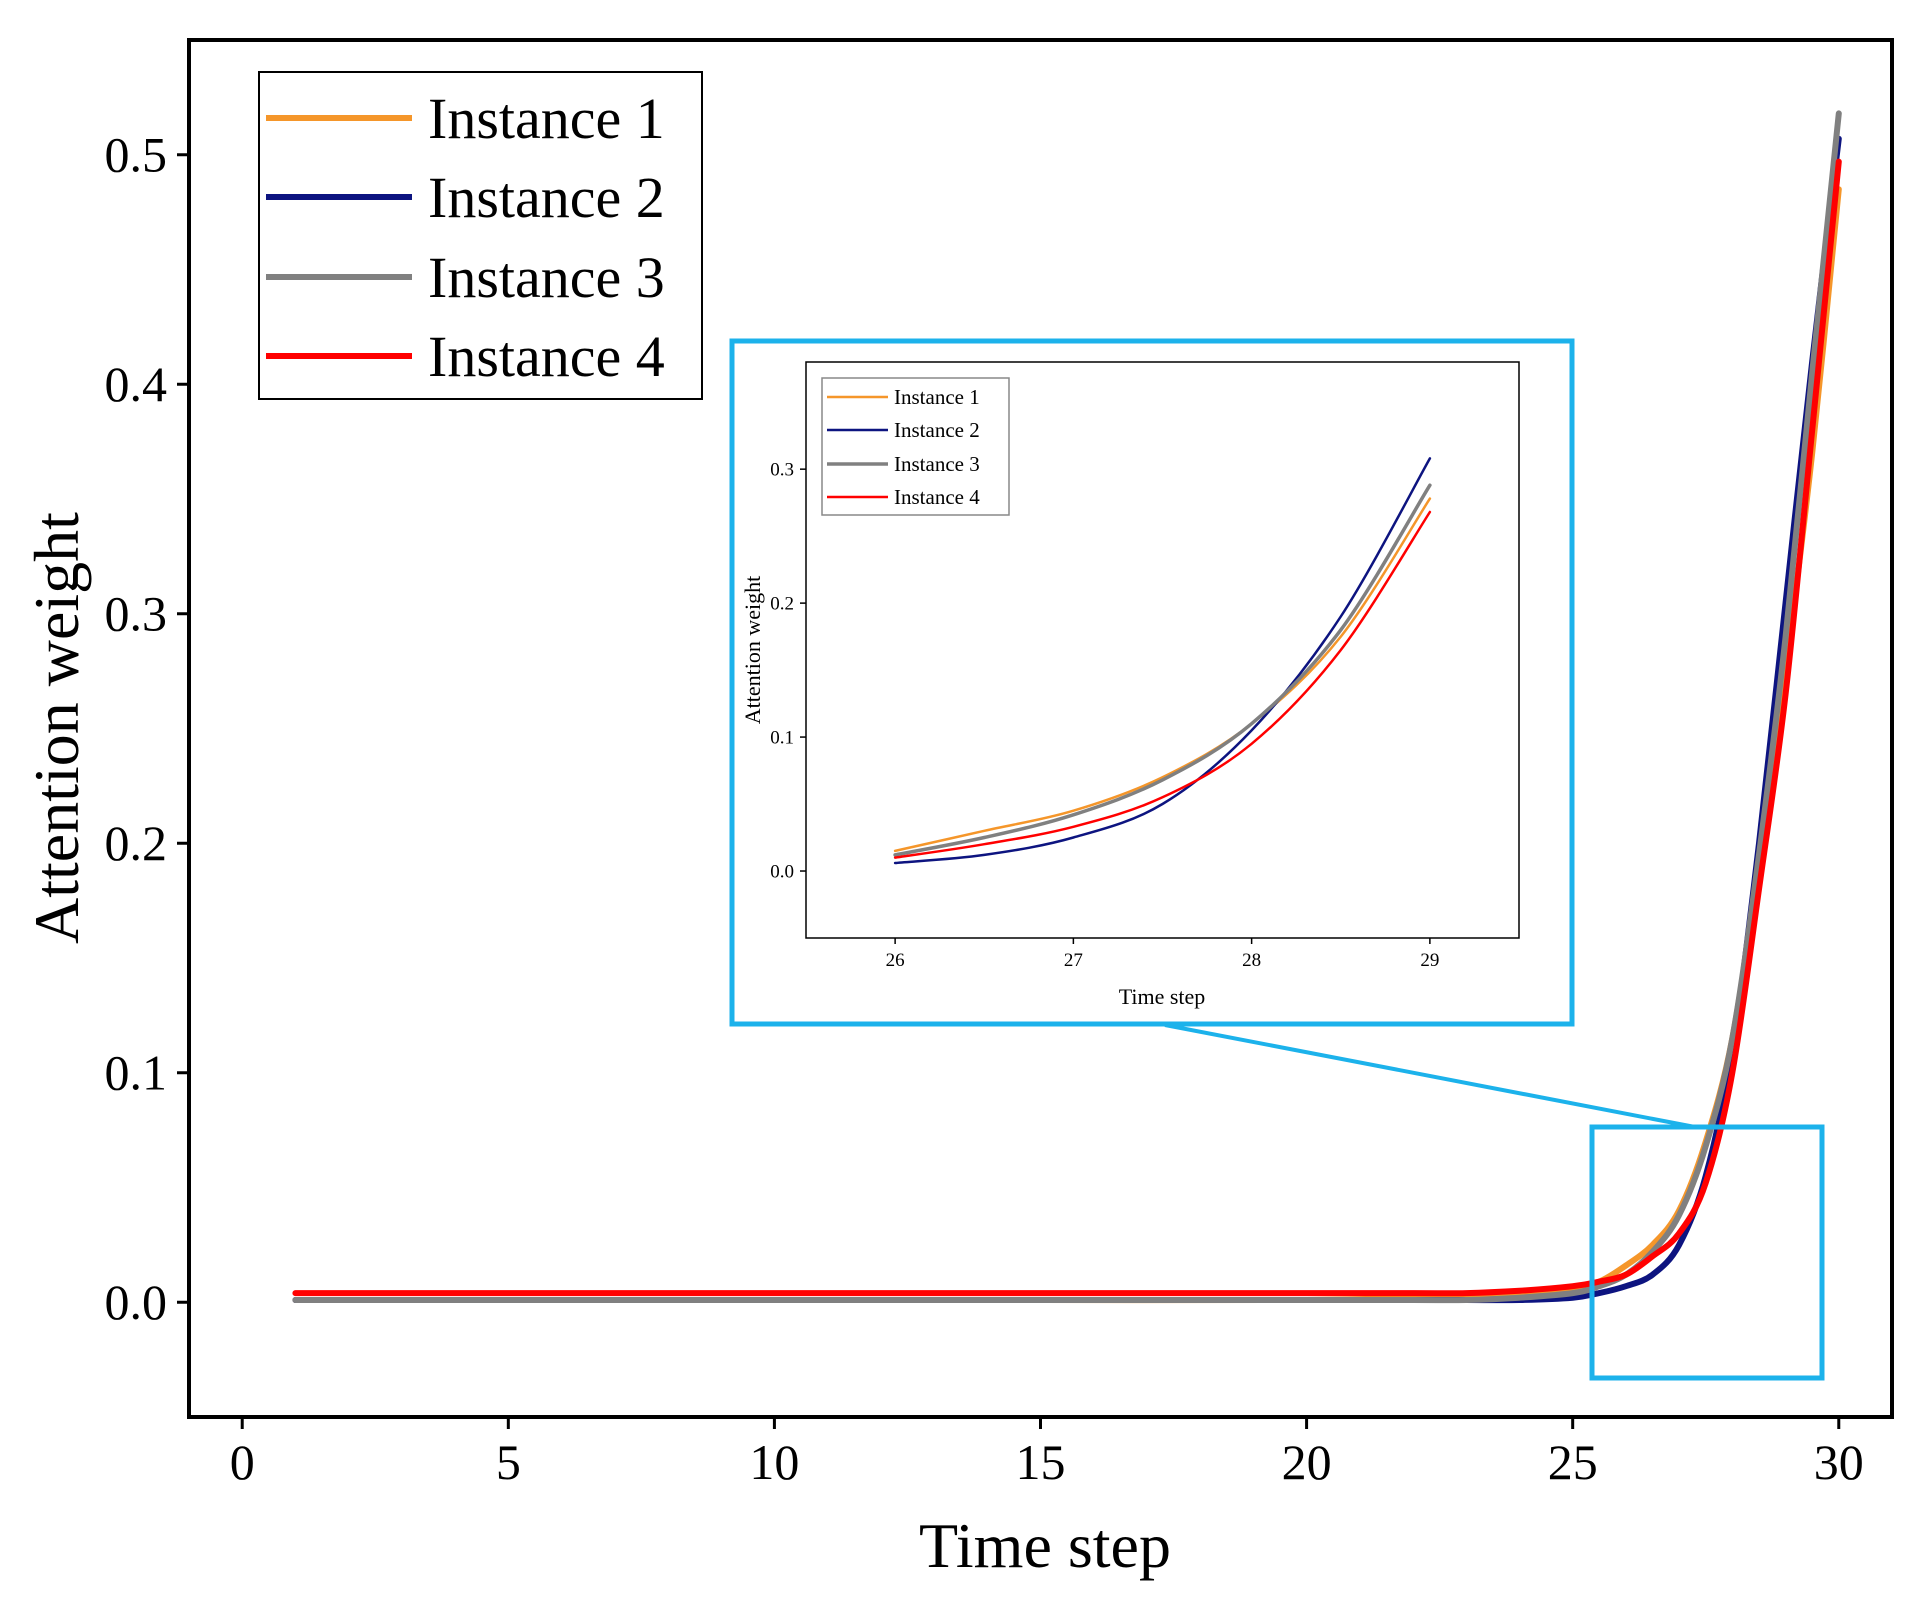 This screenshot has height=1598, width=1913. What do you see at coordinates (136, 1072) in the screenshot?
I see `main-y-tick-label: 0.1` at bounding box center [136, 1072].